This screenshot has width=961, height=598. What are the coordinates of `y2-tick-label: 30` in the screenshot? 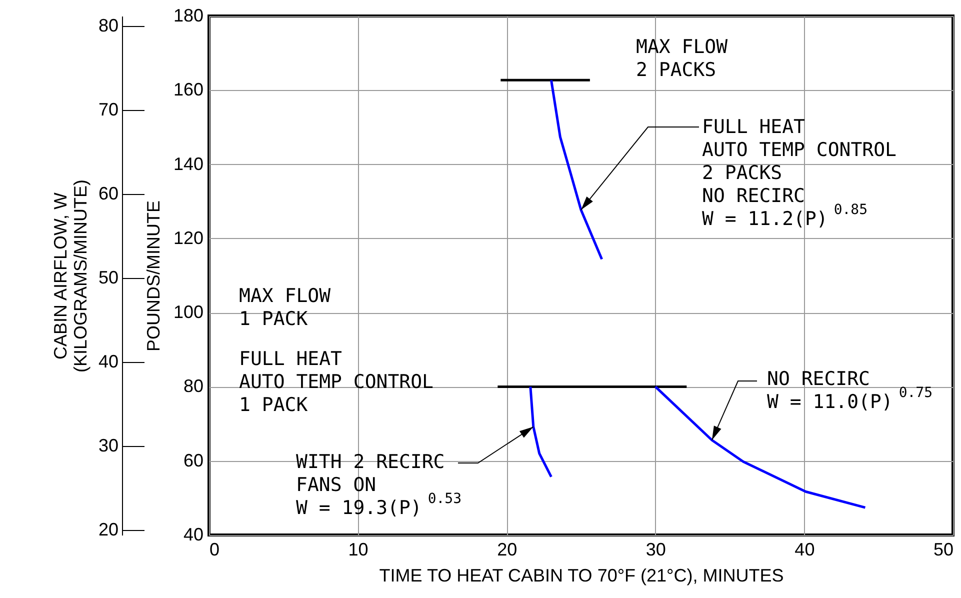 It's located at (108, 445).